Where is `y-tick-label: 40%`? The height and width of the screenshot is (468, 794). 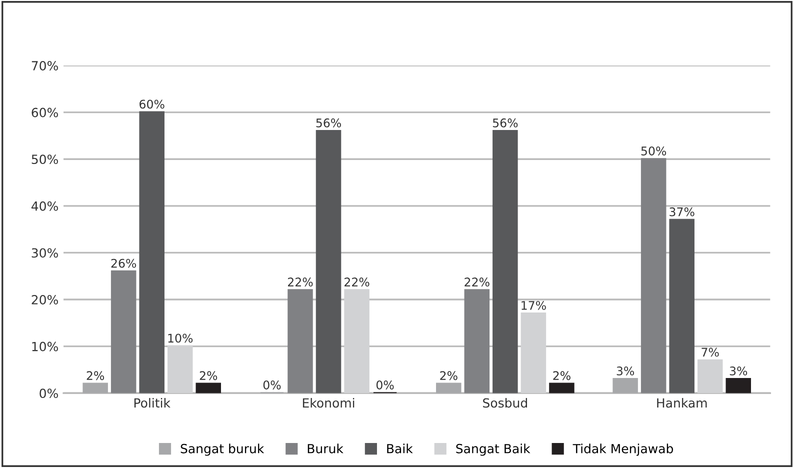 y-tick-label: 40% is located at coordinates (44, 206).